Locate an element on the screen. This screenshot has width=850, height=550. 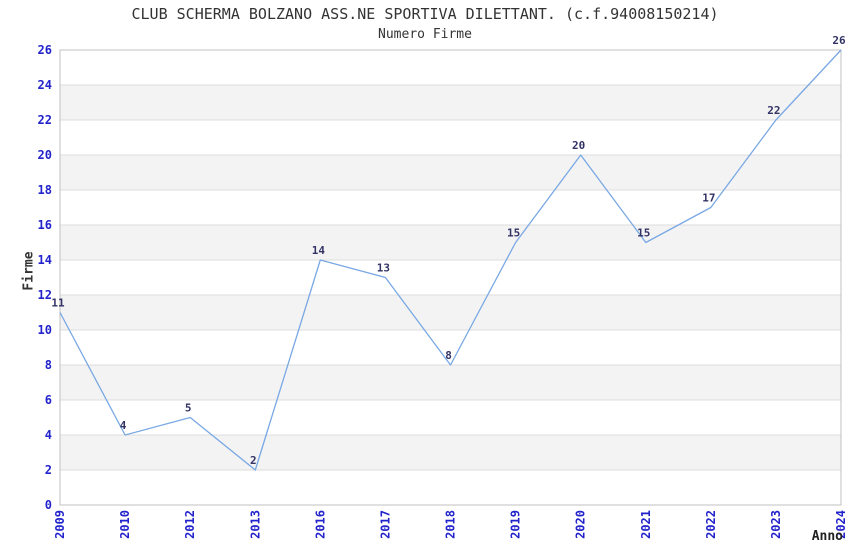
x-tick-label: 2010 is located at coordinates (125, 524).